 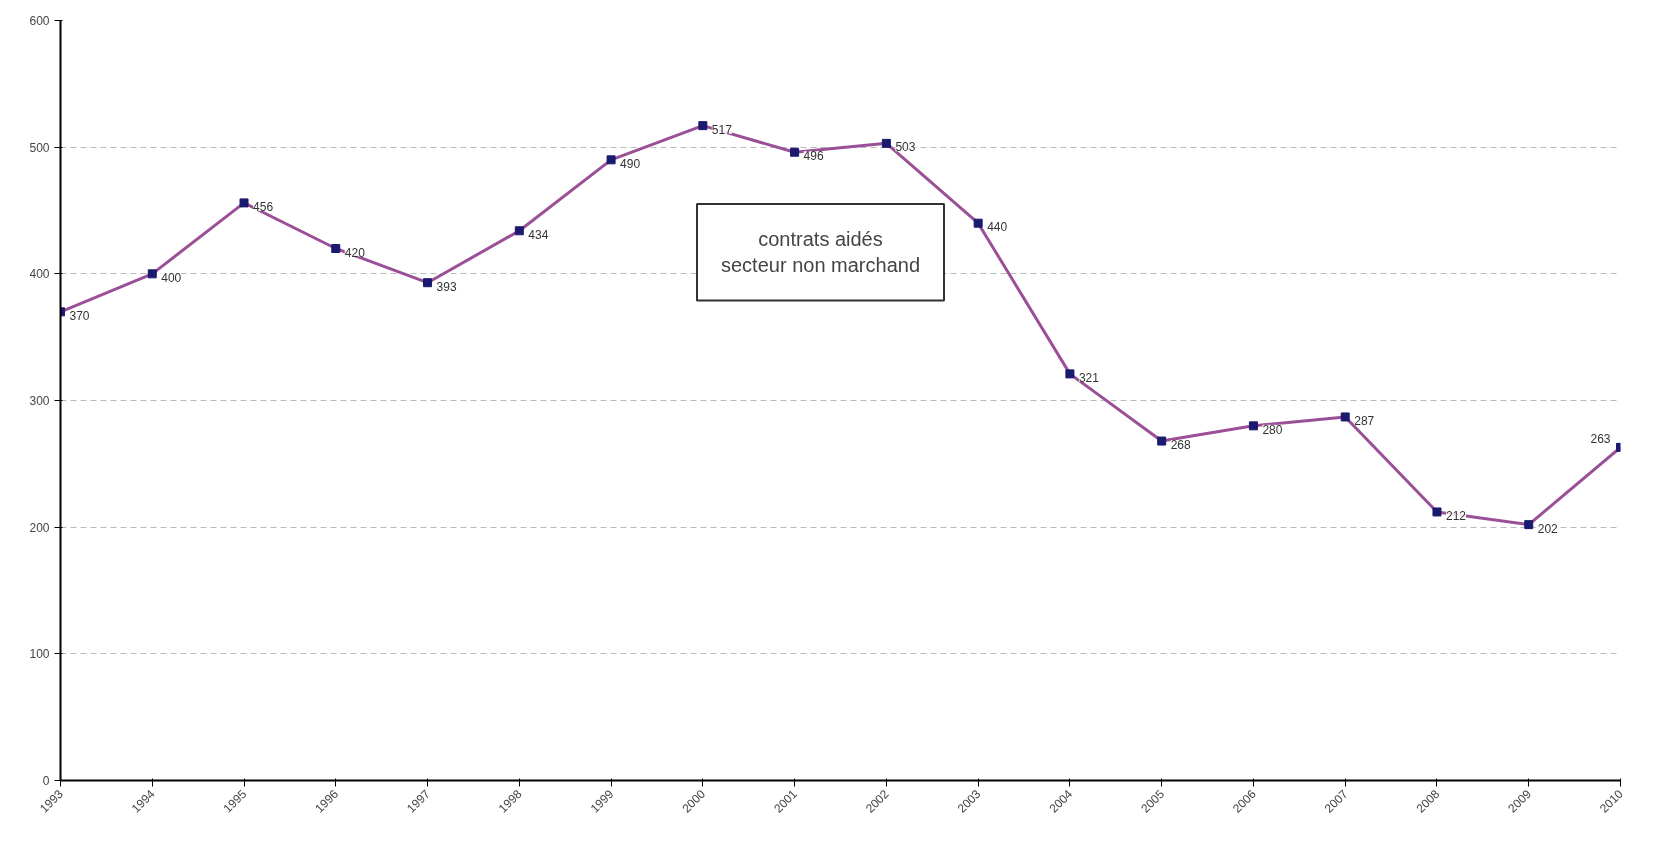 I want to click on data-label: 440, so click(x=997, y=227).